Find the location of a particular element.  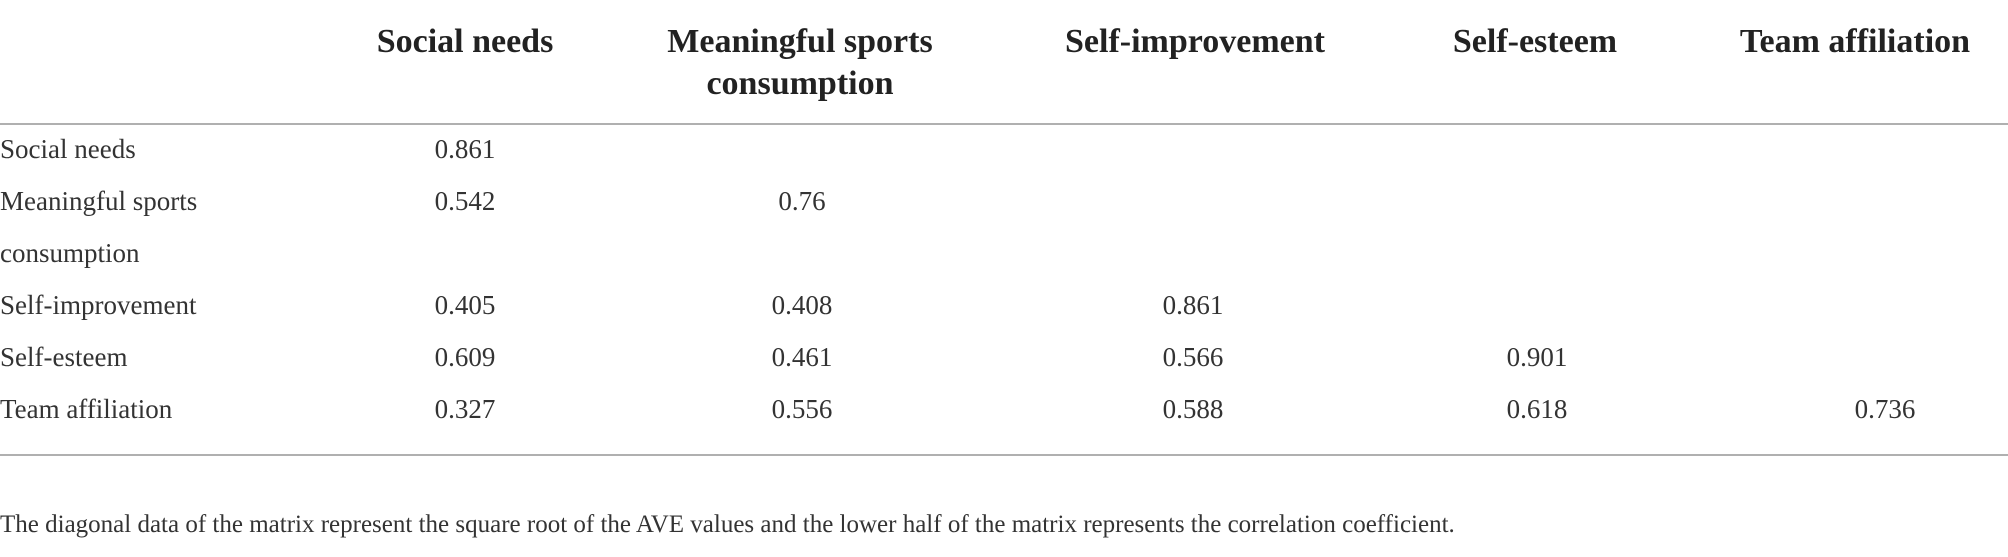

table-cell: 0.588 is located at coordinates (1193, 409).